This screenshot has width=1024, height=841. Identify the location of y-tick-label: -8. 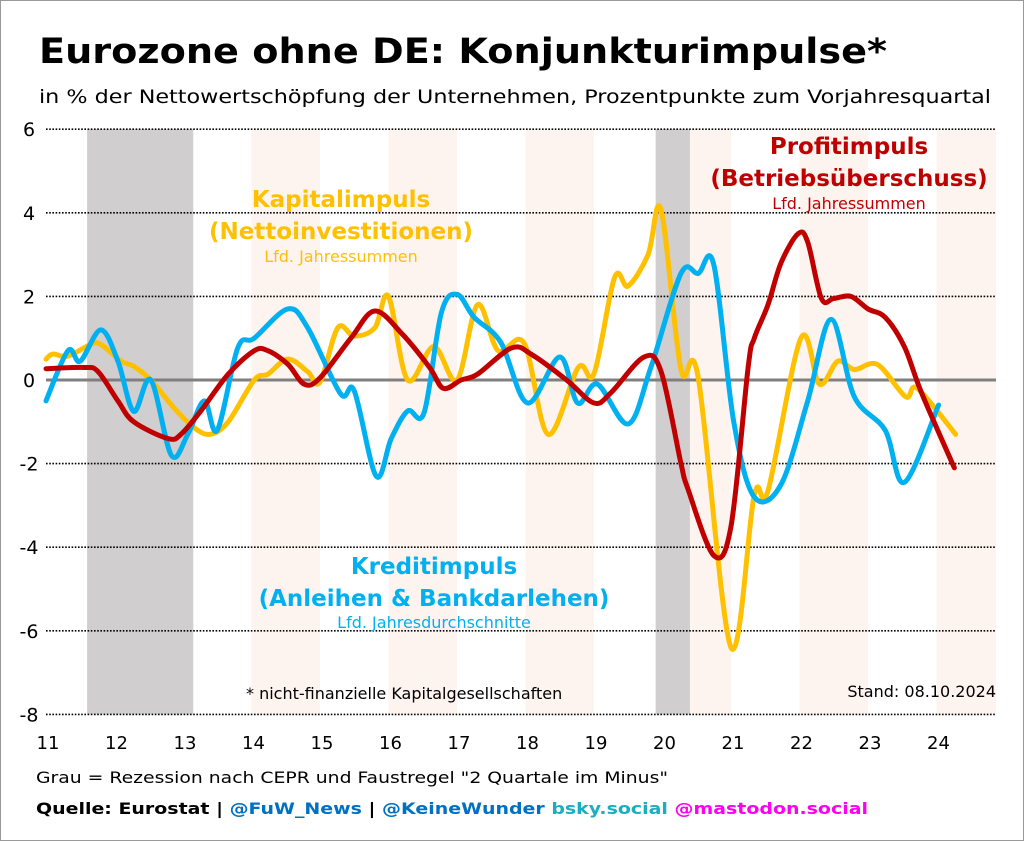
(29, 715).